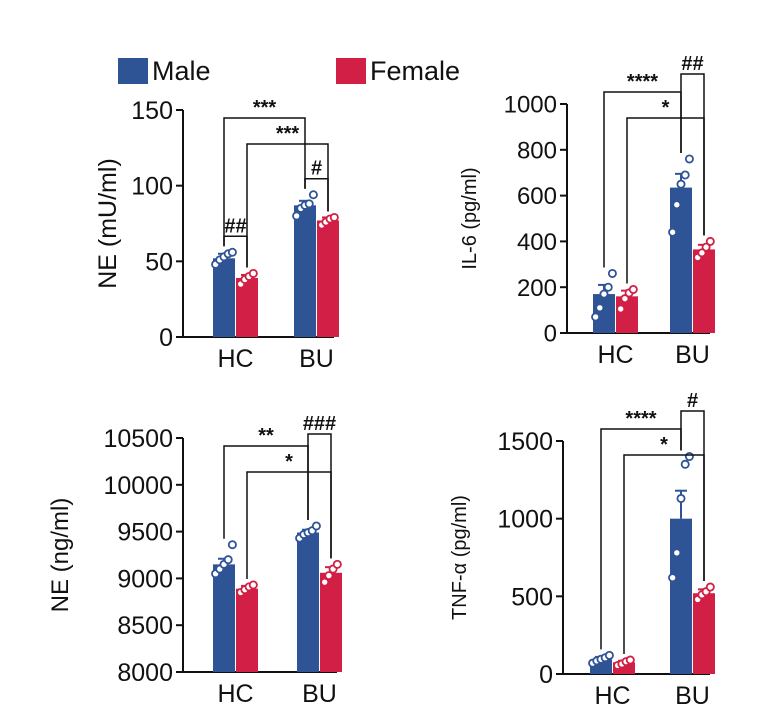 This screenshot has width=764, height=714. Describe the element at coordinates (537, 196) in the screenshot. I see `il6-y-tick-label: 600` at that location.